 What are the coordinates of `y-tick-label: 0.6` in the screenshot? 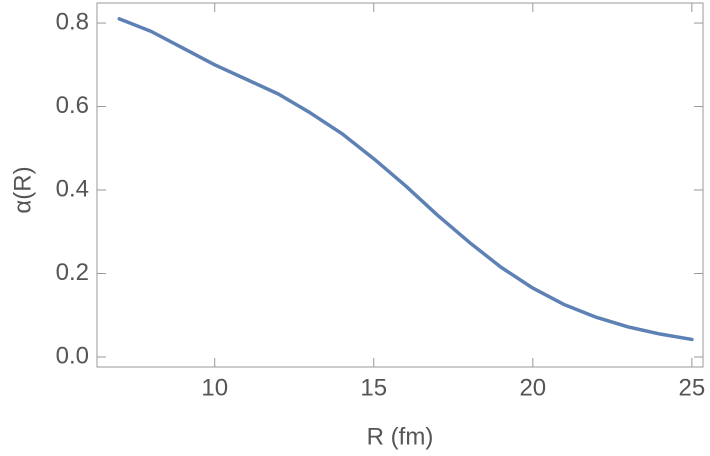 It's located at (72, 105).